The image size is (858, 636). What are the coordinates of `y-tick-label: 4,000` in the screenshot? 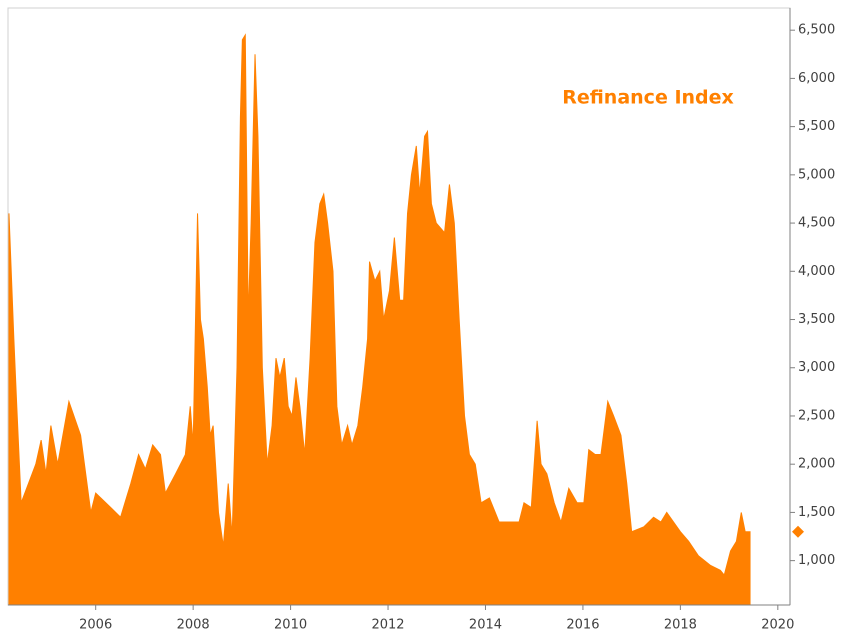 It's located at (816, 271).